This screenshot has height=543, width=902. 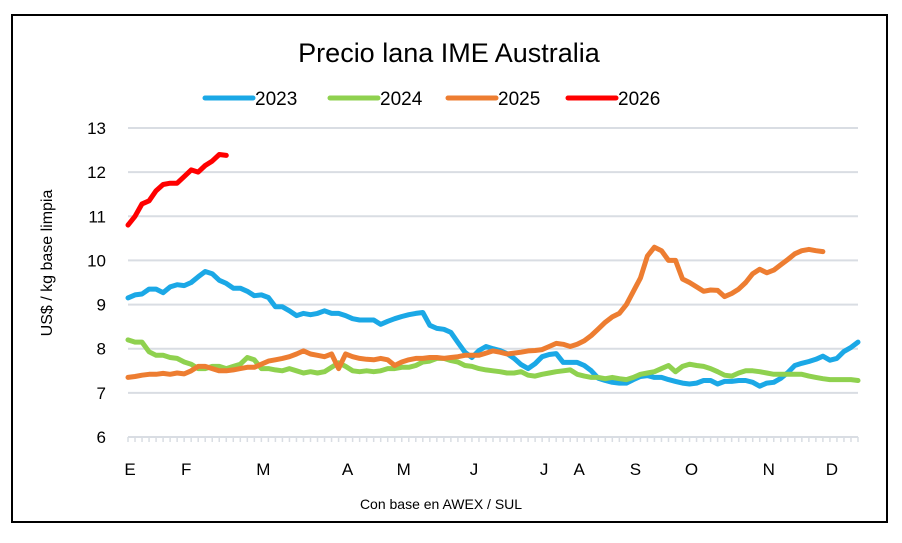 What do you see at coordinates (96, 128) in the screenshot?
I see `y-tick-label: 13` at bounding box center [96, 128].